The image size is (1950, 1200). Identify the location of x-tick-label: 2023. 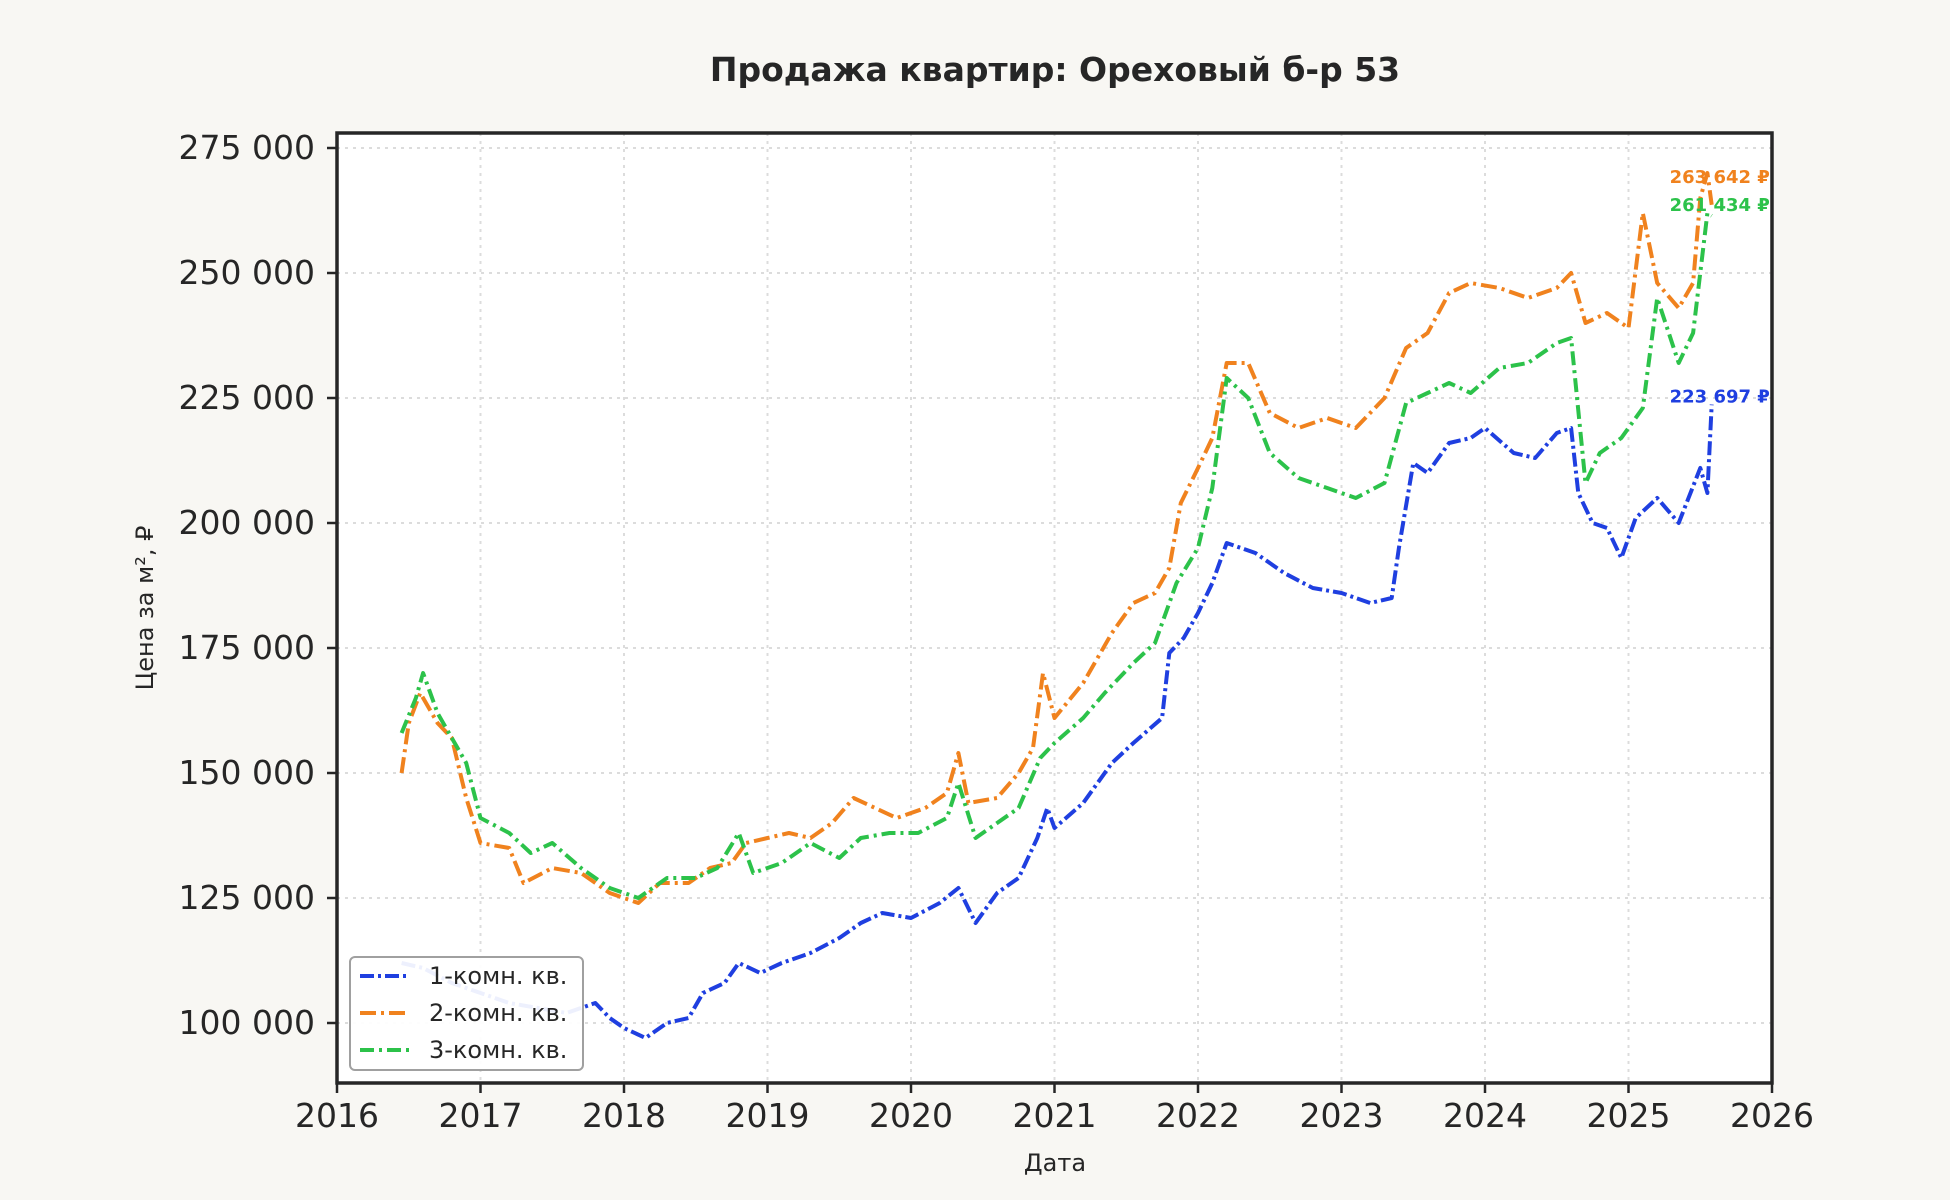
(1342, 1115).